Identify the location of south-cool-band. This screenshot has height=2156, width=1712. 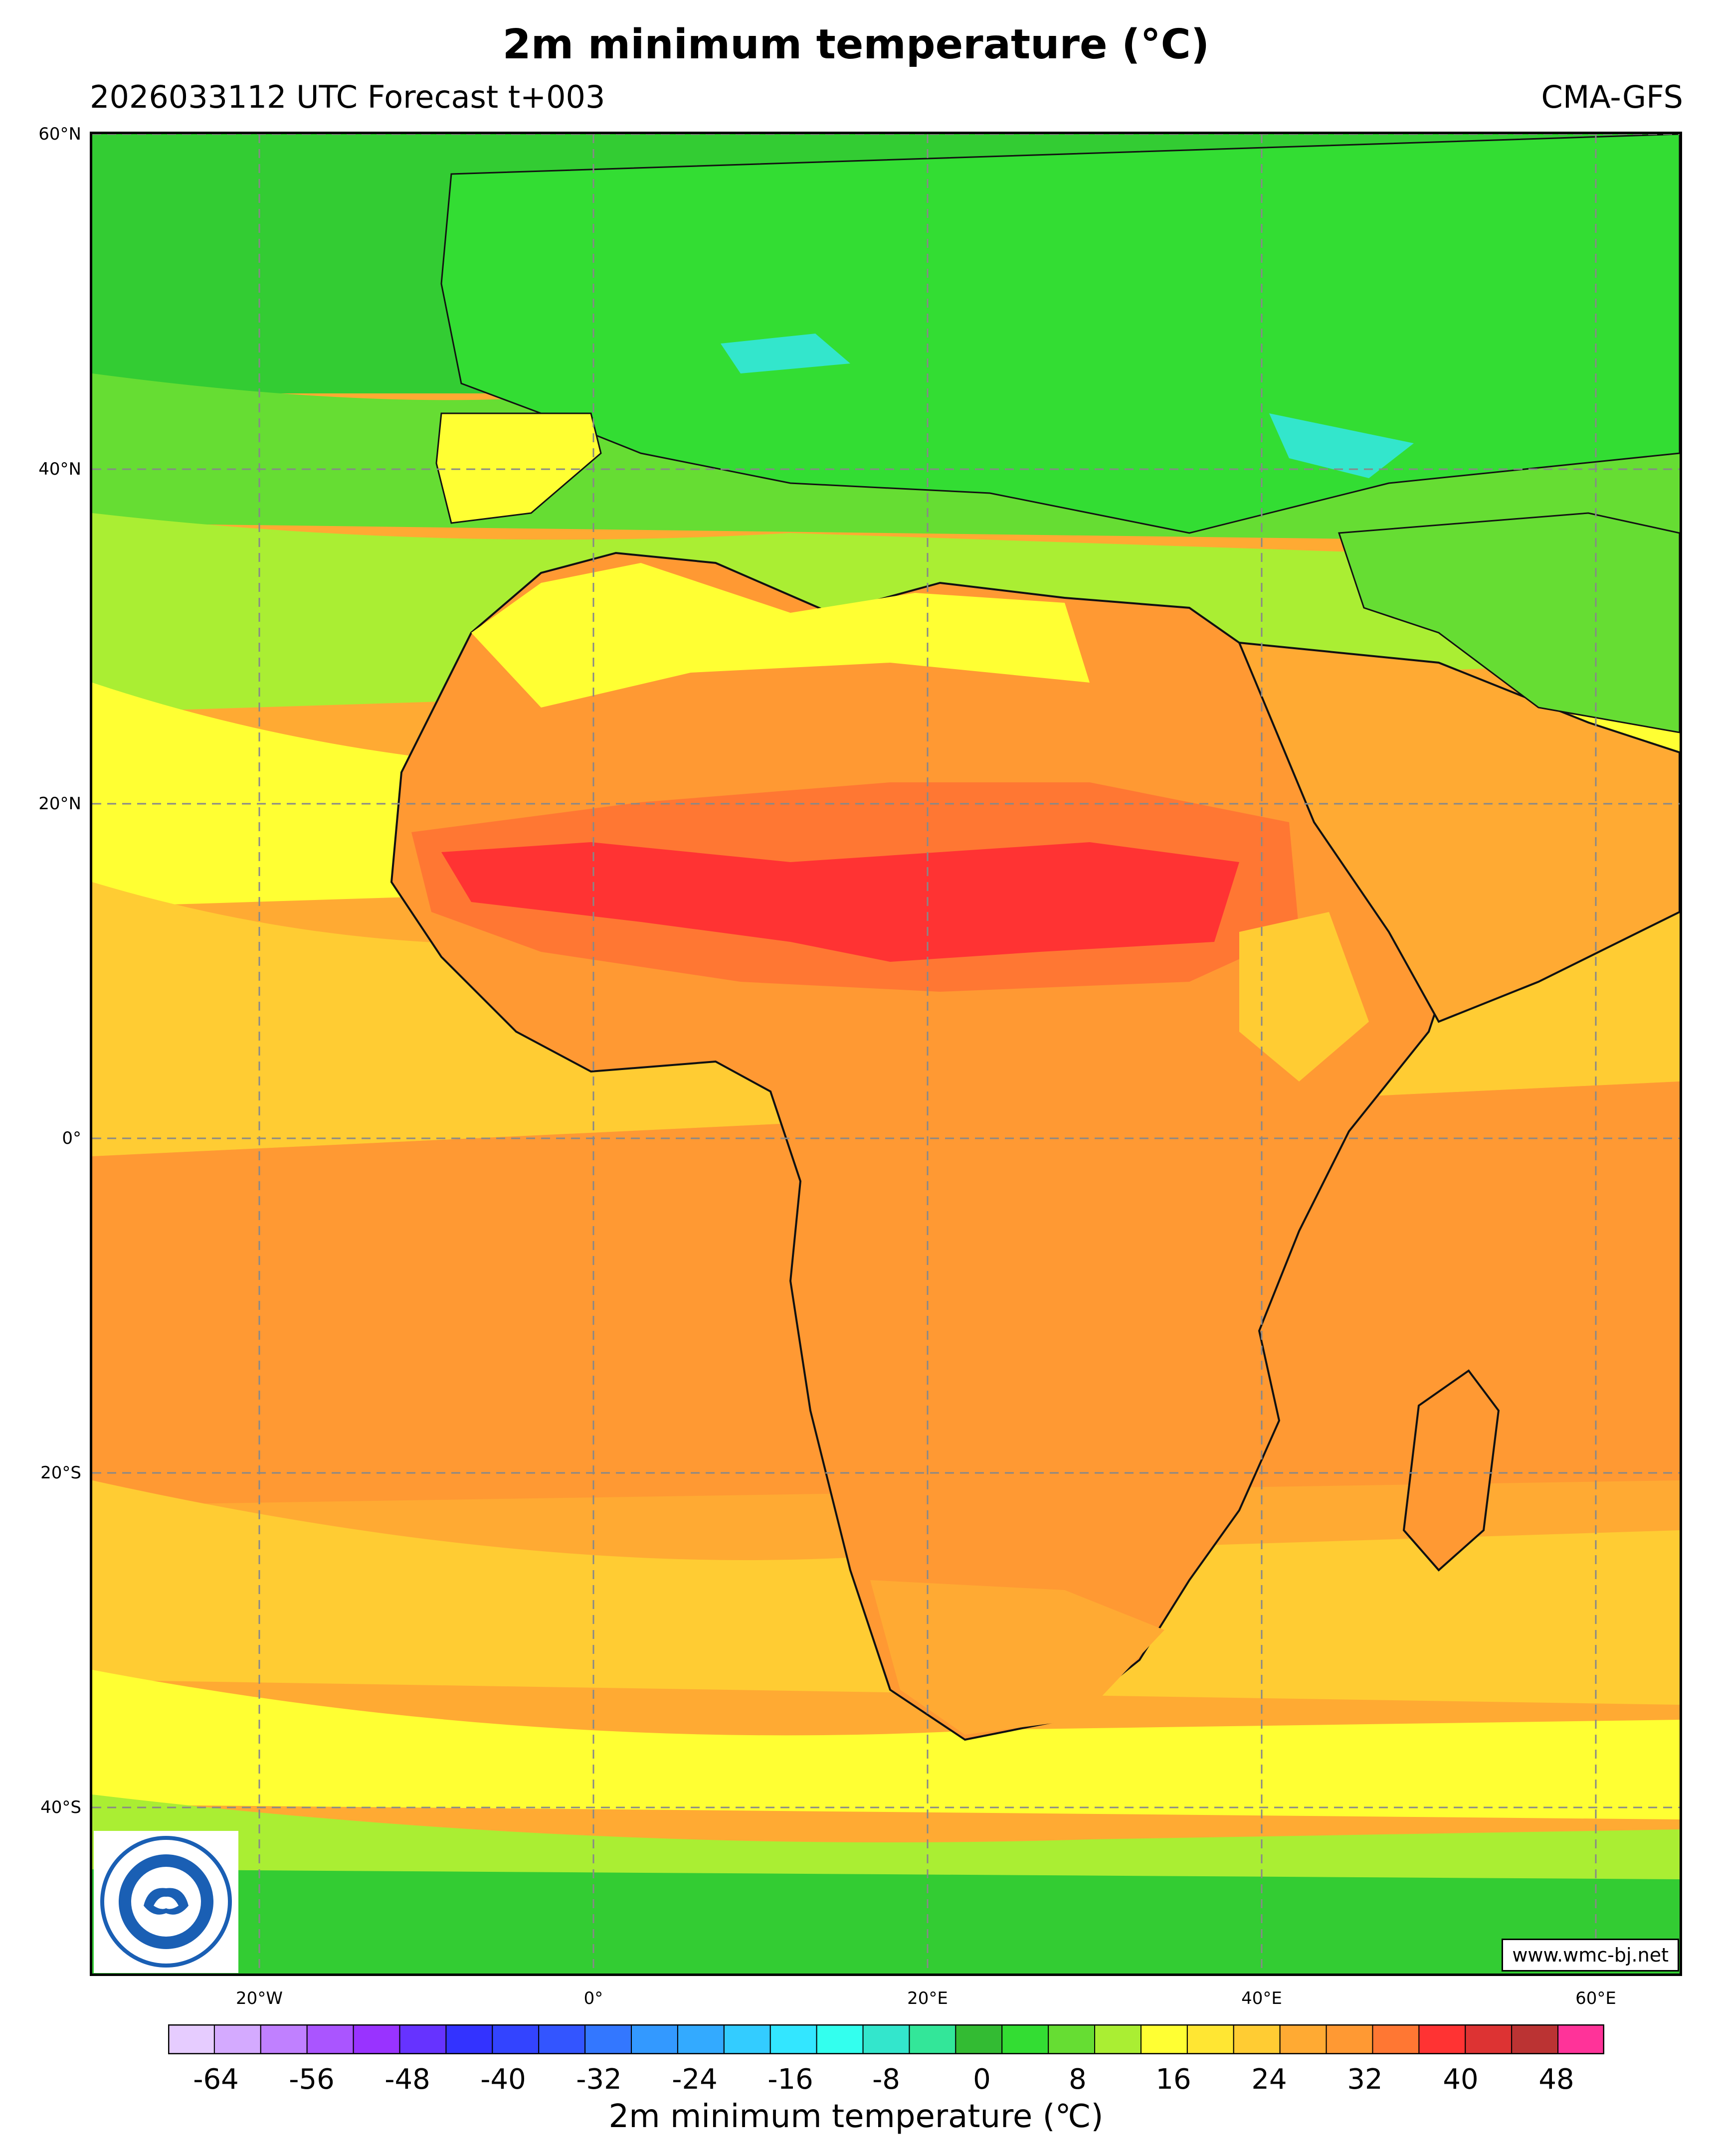
(886, 1842).